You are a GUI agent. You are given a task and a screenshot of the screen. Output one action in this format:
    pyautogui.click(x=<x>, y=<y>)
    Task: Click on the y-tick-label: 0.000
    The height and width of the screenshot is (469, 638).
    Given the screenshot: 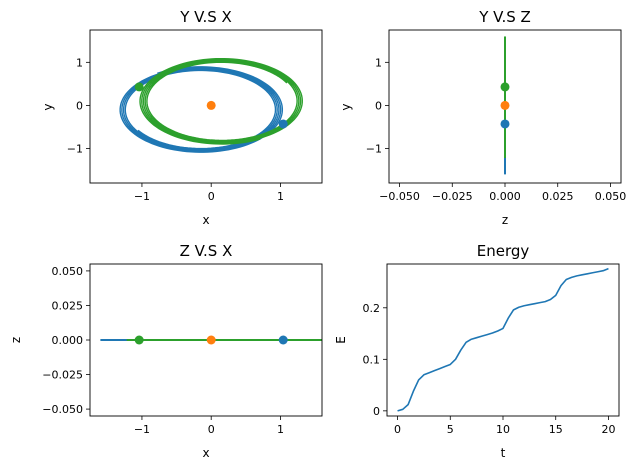 What is the action you would take?
    pyautogui.click(x=68, y=340)
    